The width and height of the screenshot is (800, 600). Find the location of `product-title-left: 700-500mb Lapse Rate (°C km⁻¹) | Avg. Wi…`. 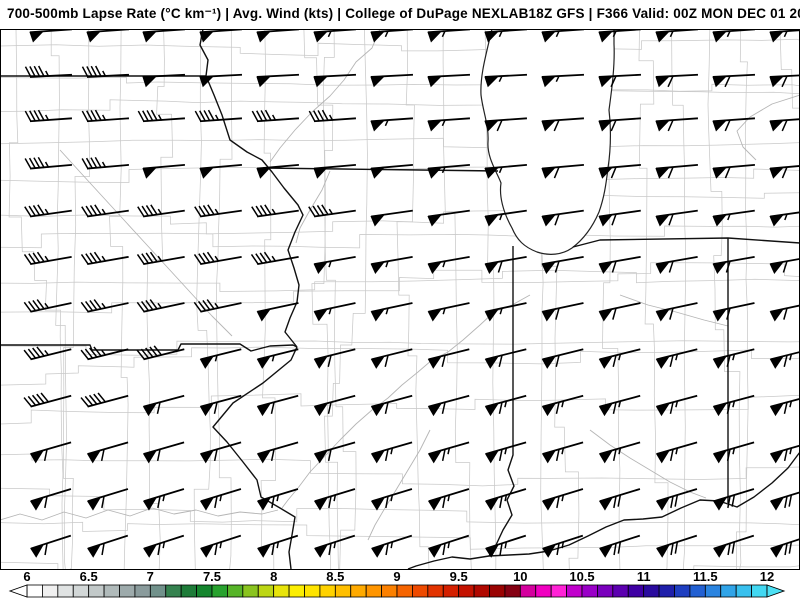

product-title-left: 700-500mb Lapse Rate (°C km⁻¹) | Avg. Wi… is located at coordinates (268, 13).